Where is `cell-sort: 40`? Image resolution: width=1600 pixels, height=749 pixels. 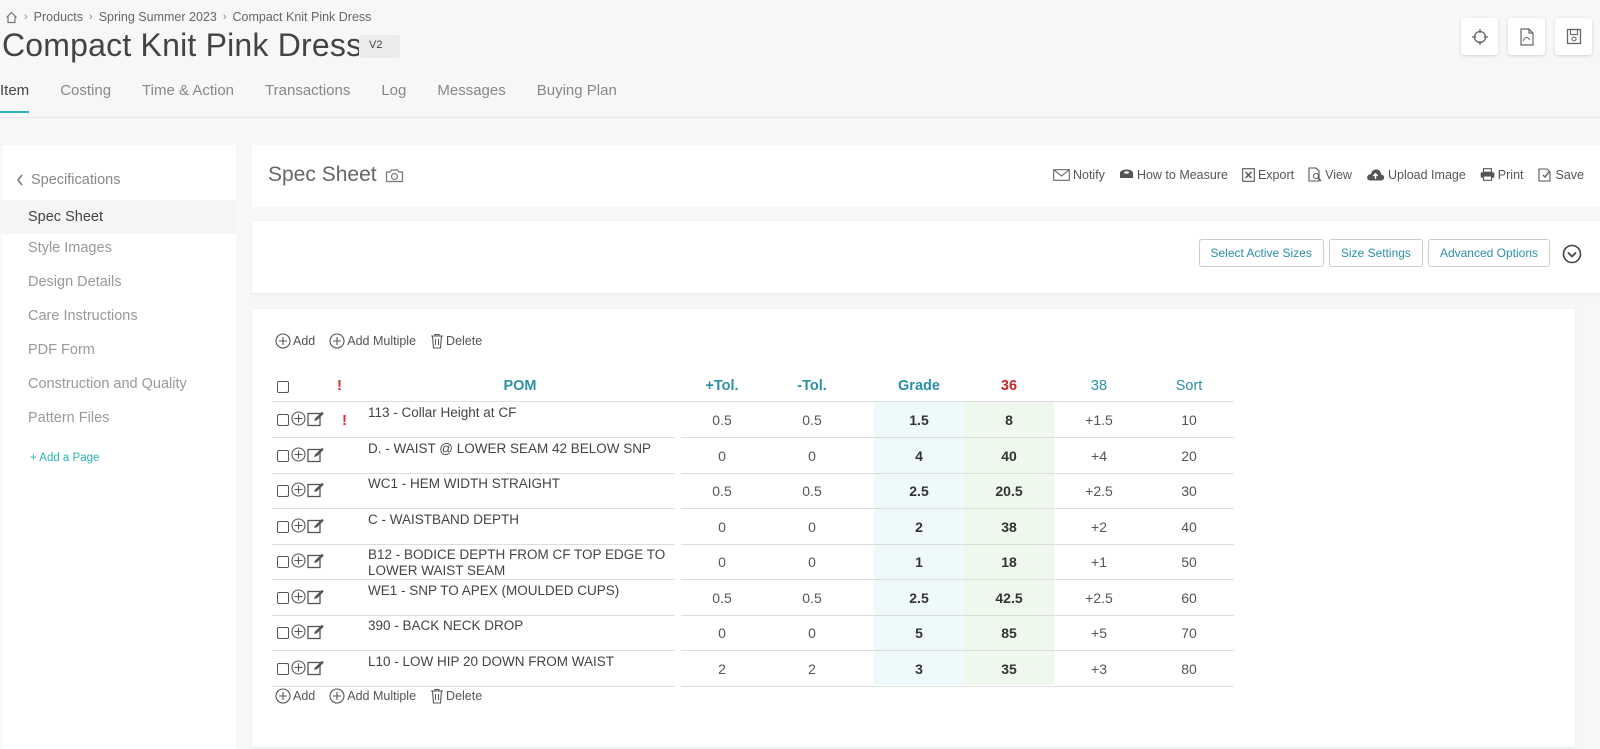
cell-sort: 40 is located at coordinates (1189, 526).